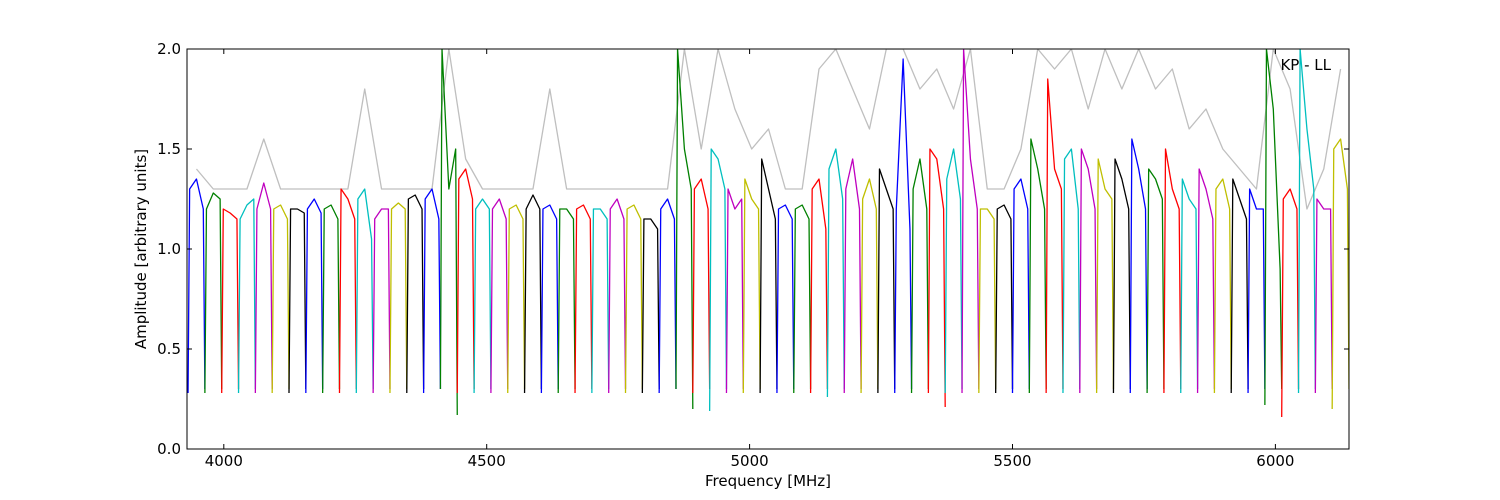 Image resolution: width=1500 pixels, height=500 pixels. I want to click on y-tick-label: 1.0, so click(169, 249).